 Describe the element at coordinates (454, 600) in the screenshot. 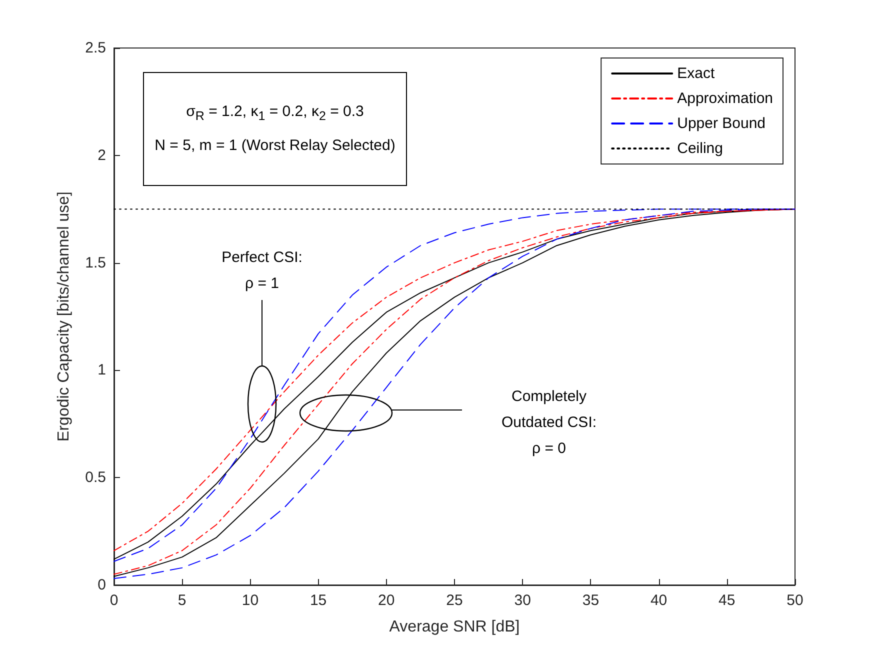

I see `x-tick-label: 25` at that location.